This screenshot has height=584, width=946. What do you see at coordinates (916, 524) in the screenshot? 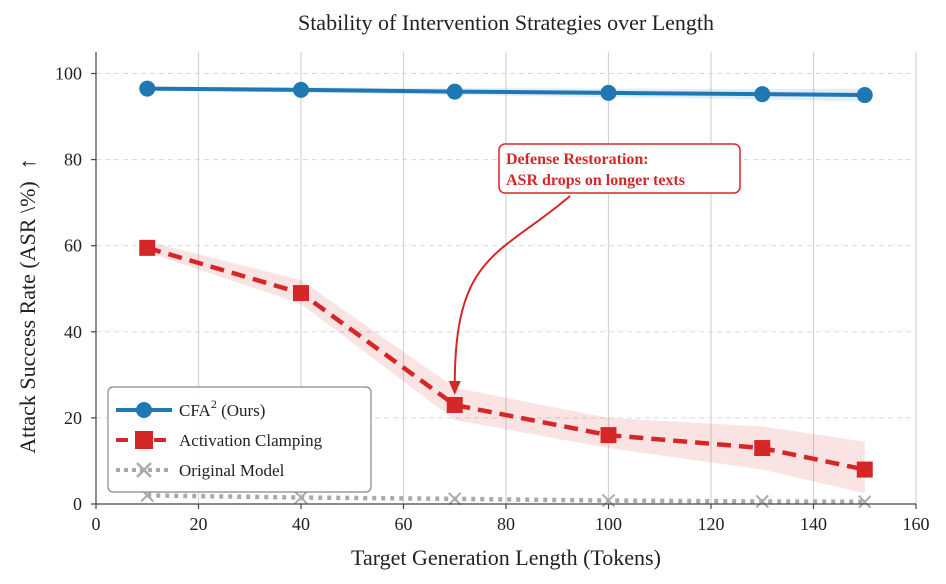
I see `x-tick-label-160: 160` at bounding box center [916, 524].